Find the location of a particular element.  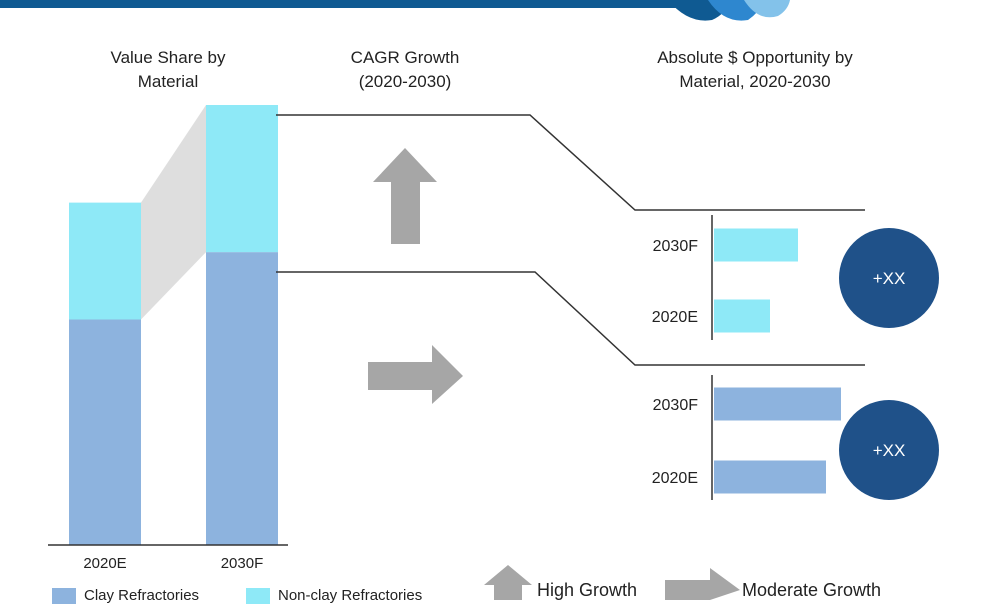

legend-item-non-clay: Non-clay Refractories is located at coordinates (334, 595).